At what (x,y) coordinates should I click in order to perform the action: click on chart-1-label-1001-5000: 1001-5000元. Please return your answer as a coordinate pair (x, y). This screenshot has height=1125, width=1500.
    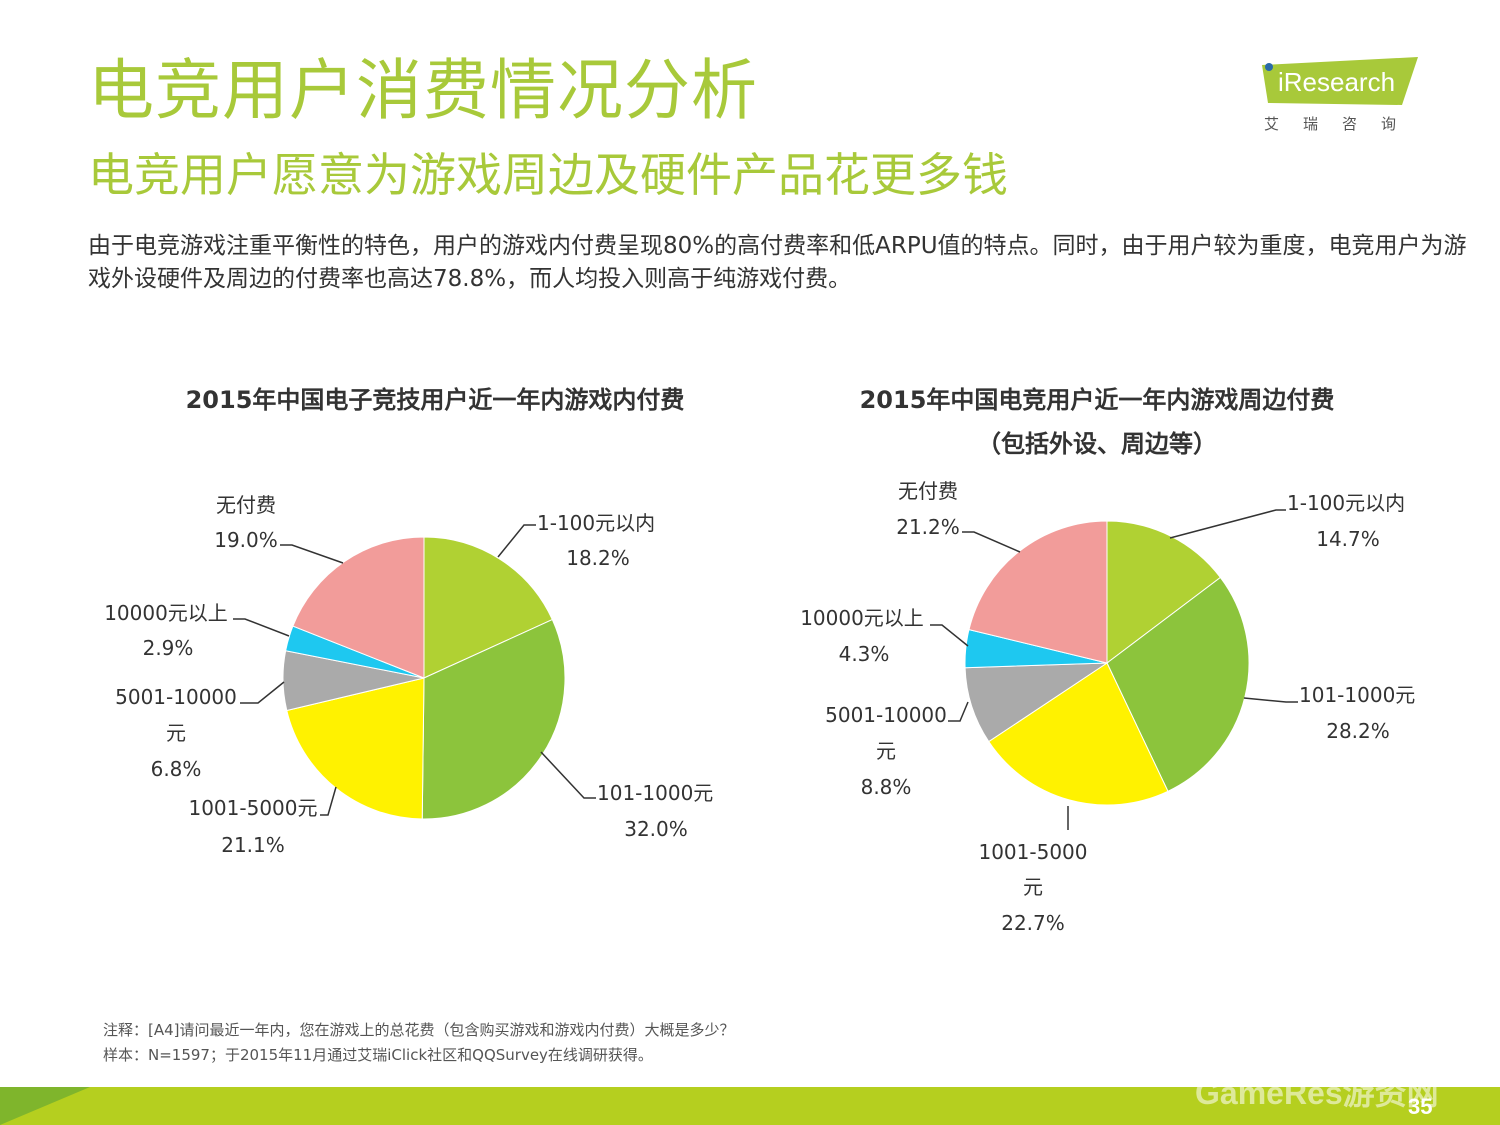
    Looking at the image, I should click on (252, 808).